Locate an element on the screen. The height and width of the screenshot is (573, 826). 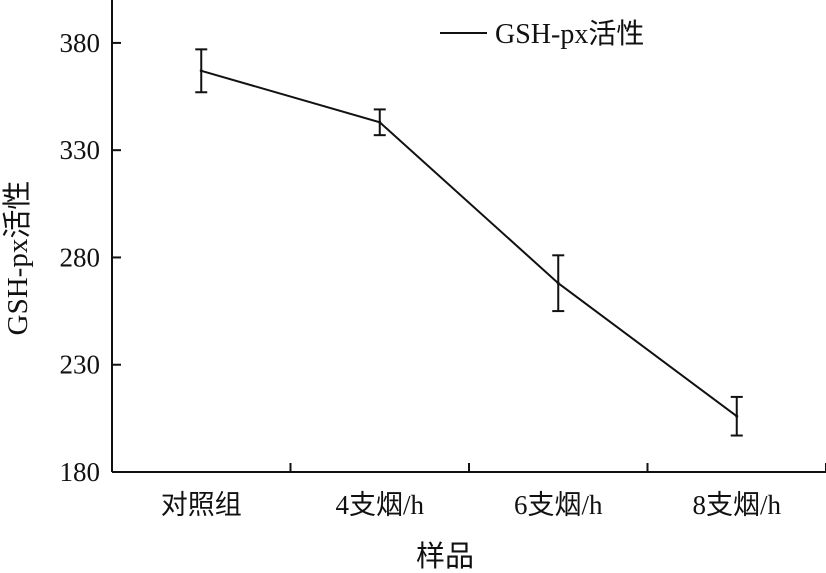
y-tick-label: 230 is located at coordinates (80, 365).